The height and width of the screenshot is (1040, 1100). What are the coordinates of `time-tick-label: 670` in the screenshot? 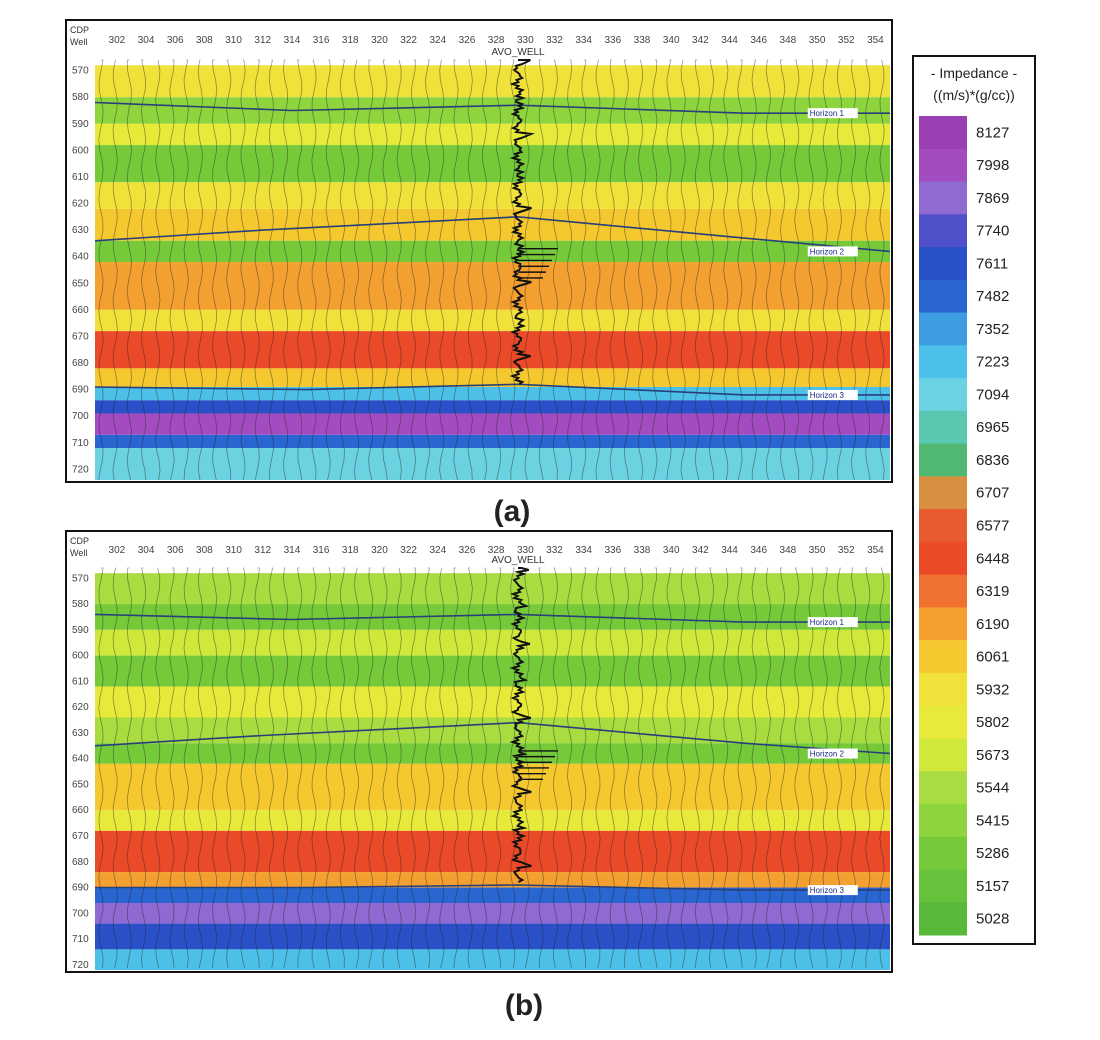 It's located at (80, 336).